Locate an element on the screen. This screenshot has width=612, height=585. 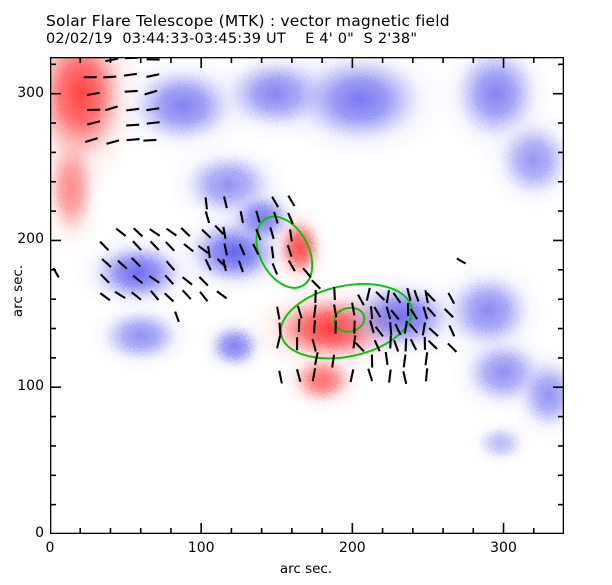
x-tick-label: 300 is located at coordinates (503, 548).